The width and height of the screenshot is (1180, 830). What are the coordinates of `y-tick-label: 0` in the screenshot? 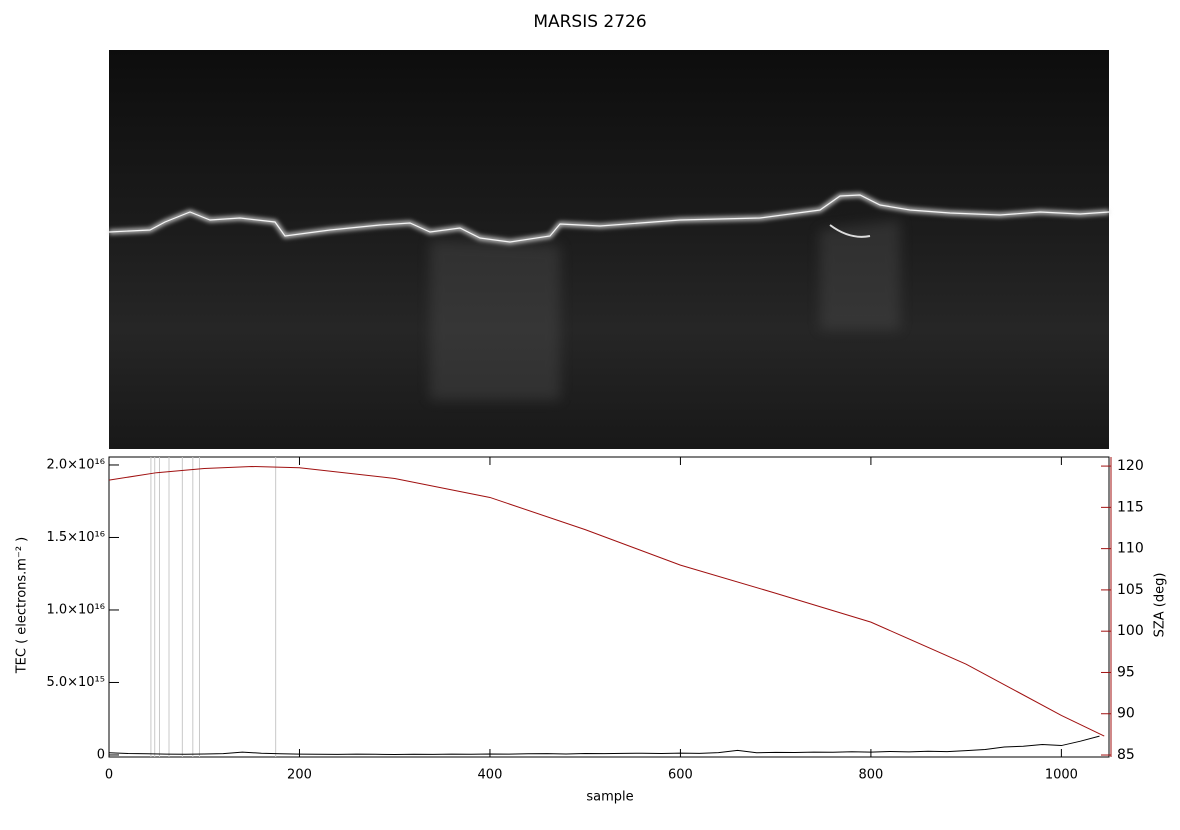 It's located at (101, 754).